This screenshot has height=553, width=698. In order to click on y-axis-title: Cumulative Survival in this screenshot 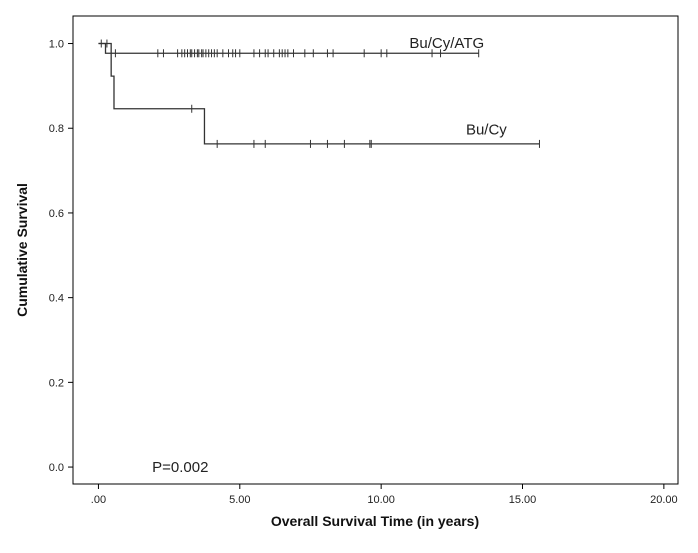, I will do `click(22, 250)`.